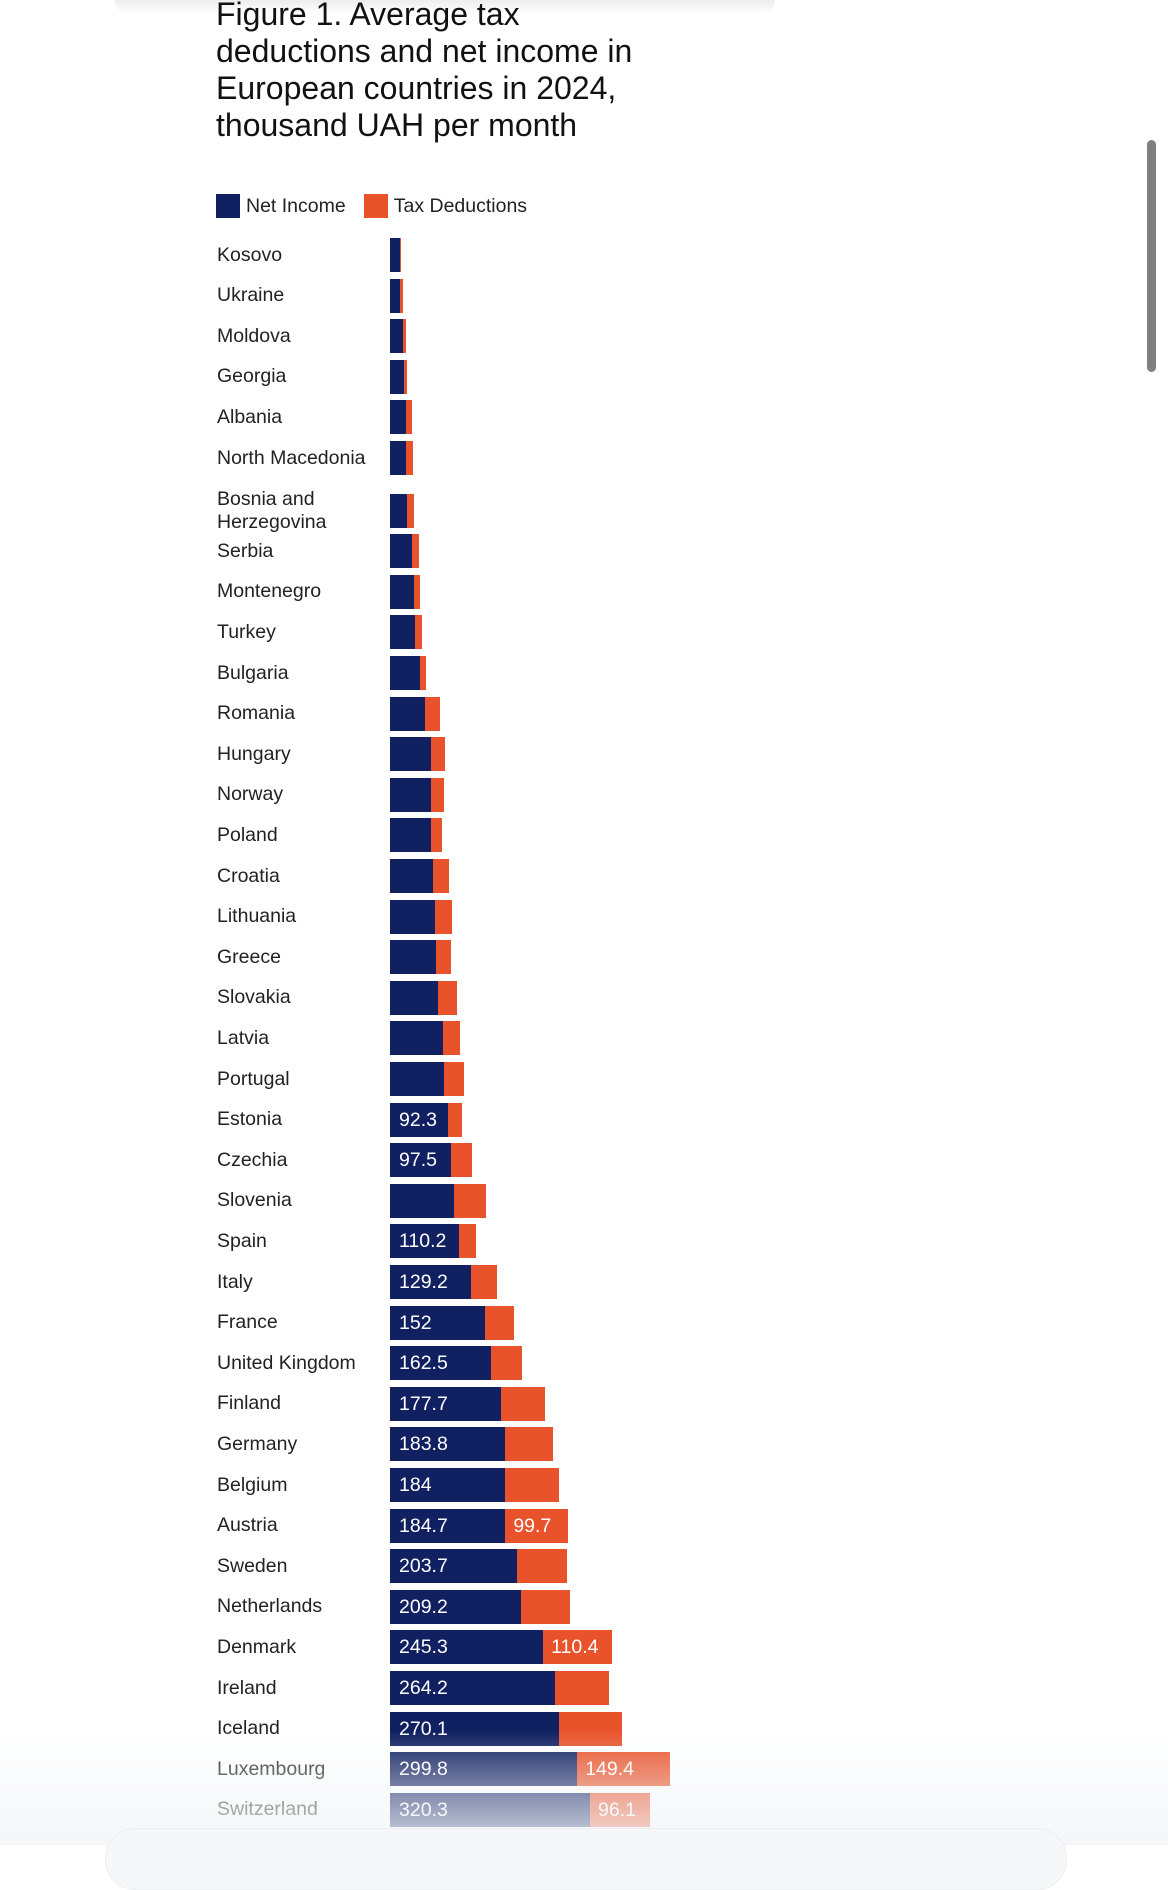  Describe the element at coordinates (416, 88) in the screenshot. I see `chart-title-line: European countries in 2024,` at that location.